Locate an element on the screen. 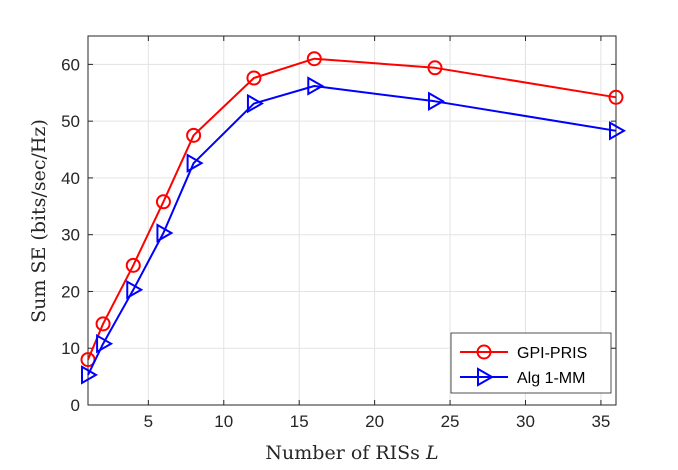  x-tick-label: 25 is located at coordinates (450, 421).